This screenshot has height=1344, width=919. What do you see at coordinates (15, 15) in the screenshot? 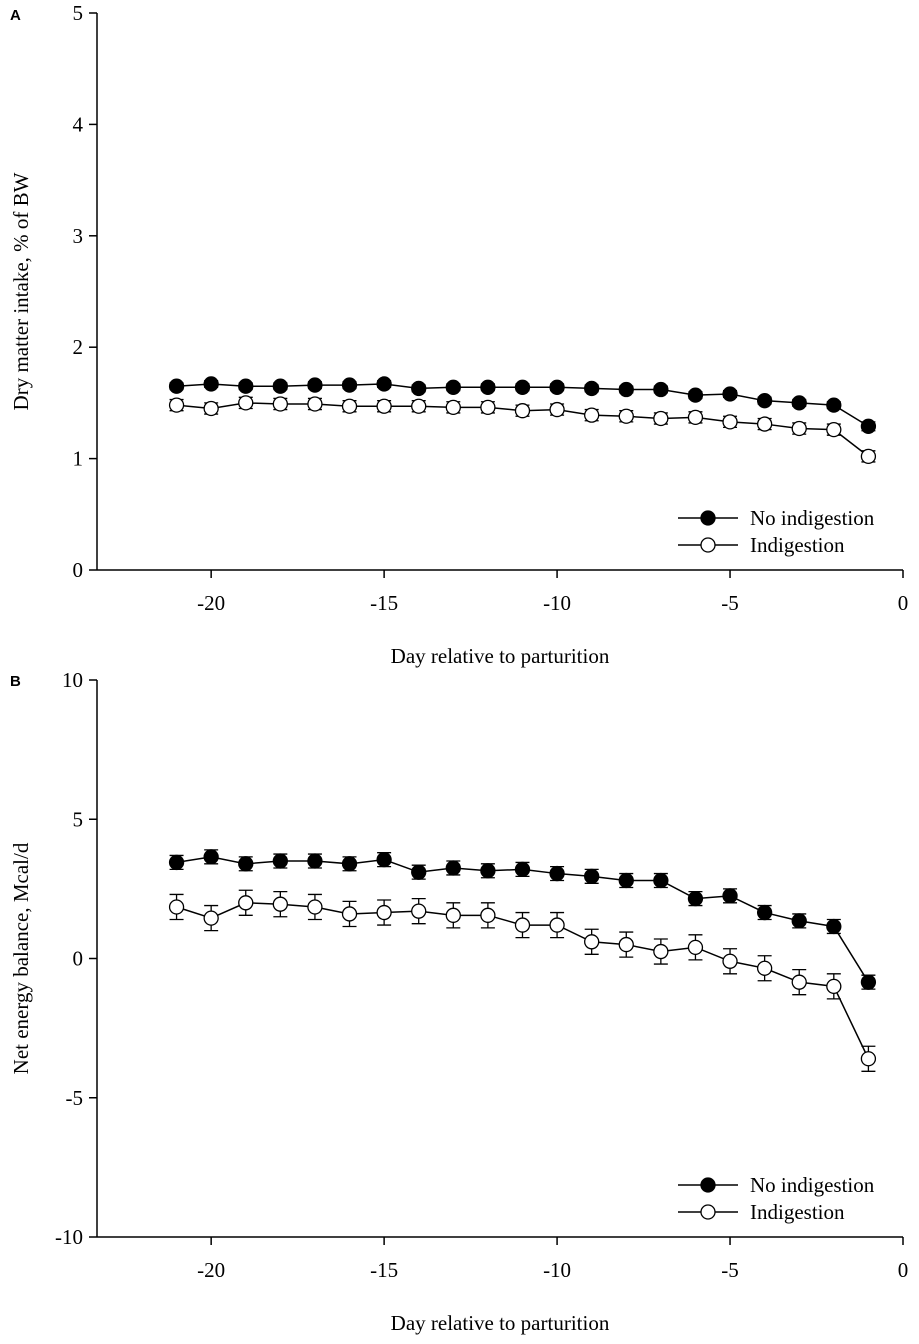
I see `panel-label: A` at bounding box center [15, 15].